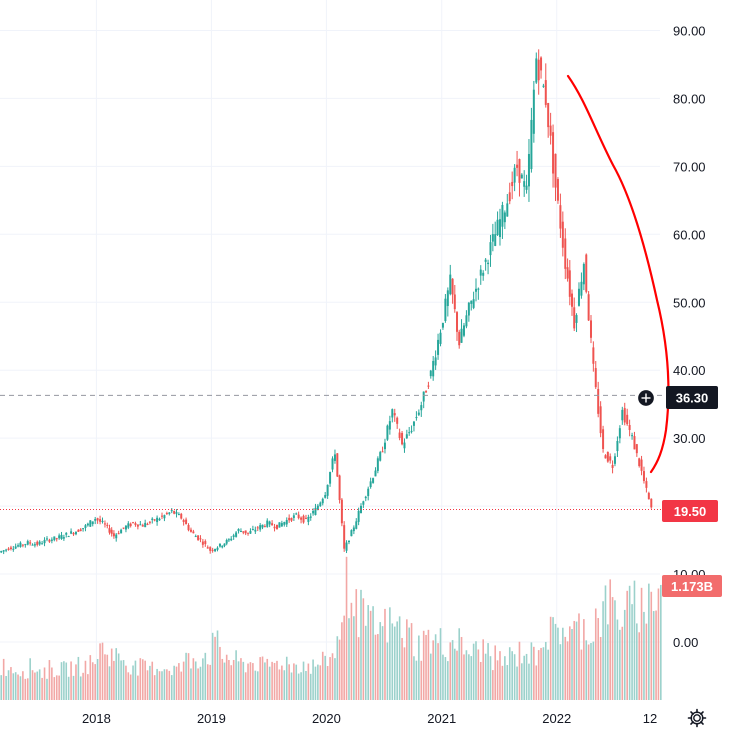 Image resolution: width=729 pixels, height=738 pixels. I want to click on current-price-label: 19.50, so click(690, 511).